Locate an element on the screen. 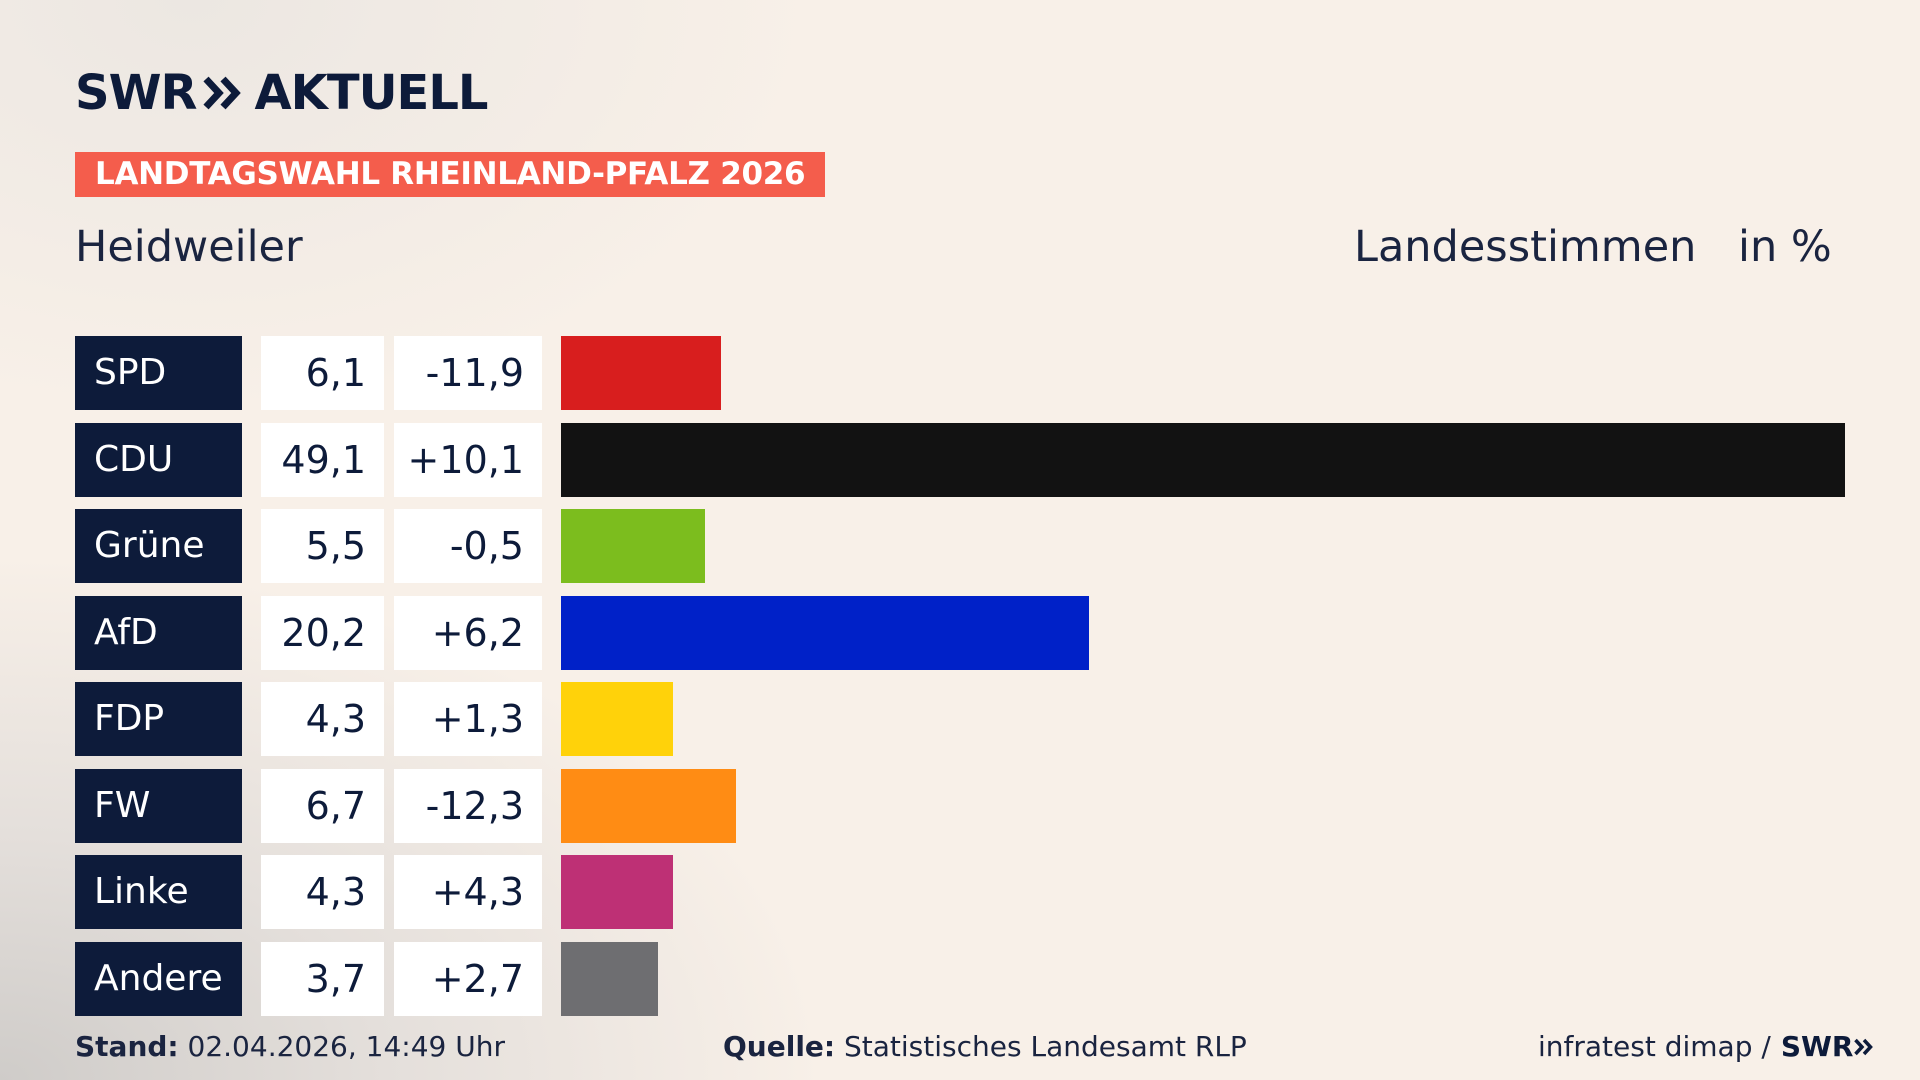 The height and width of the screenshot is (1080, 1920). result-row: Andere 3,7 +2,7 is located at coordinates (975, 978).